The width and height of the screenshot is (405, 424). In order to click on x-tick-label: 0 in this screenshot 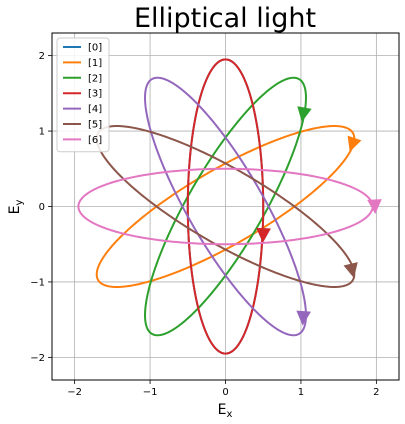, I will do `click(225, 392)`.